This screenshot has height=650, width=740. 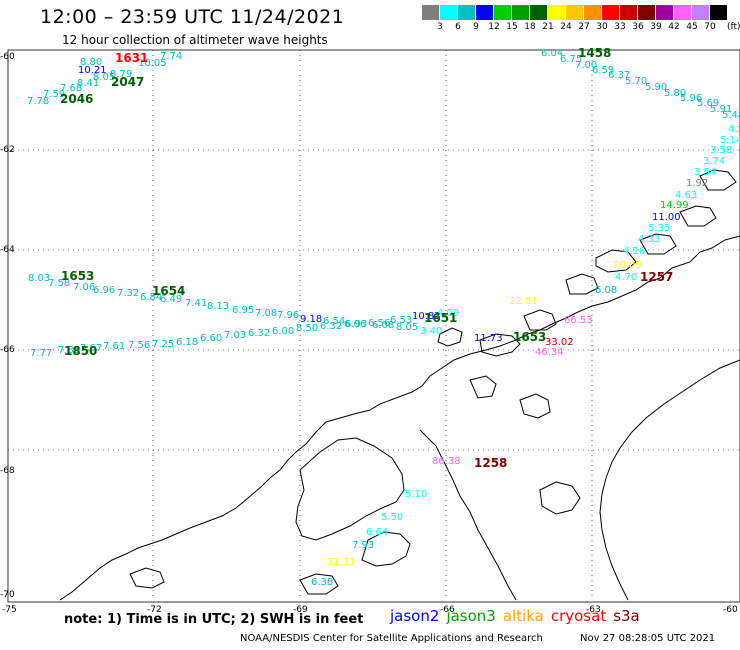 I want to click on pass-time-label: 1654, so click(x=168, y=291).